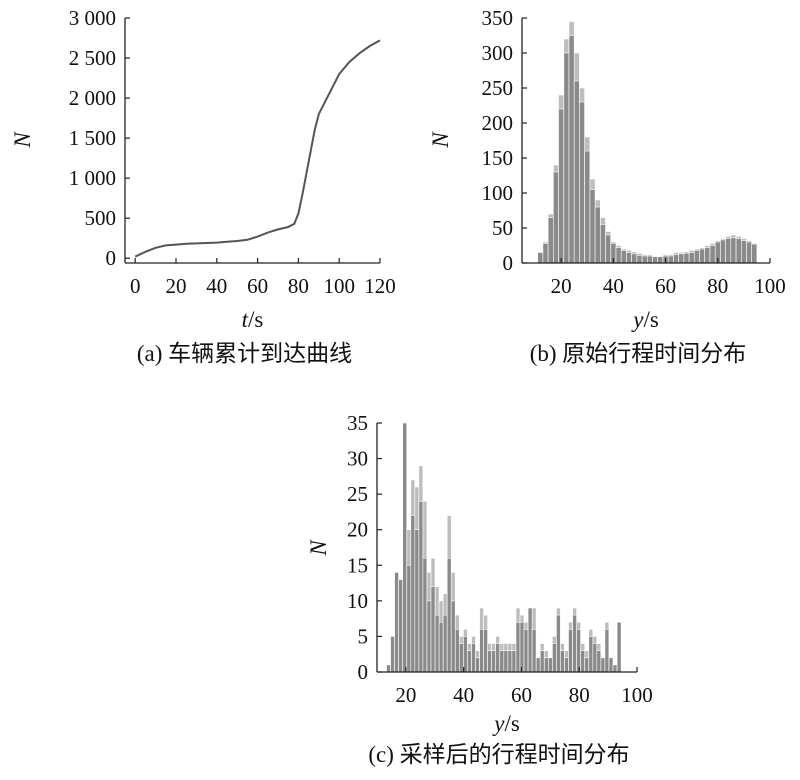 The width and height of the screenshot is (800, 780). What do you see at coordinates (318, 548) in the screenshot?
I see `y-axis-label: N` at bounding box center [318, 548].